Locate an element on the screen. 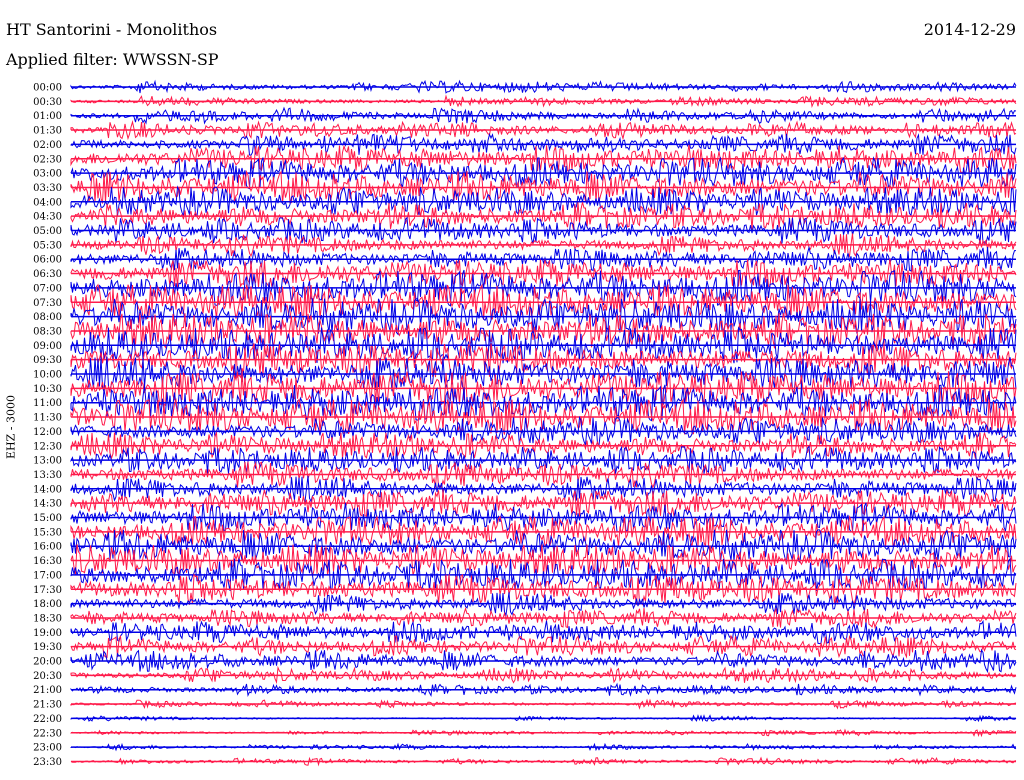 The image size is (1024, 780). time-tick-label: 18:30 is located at coordinates (47, 618).